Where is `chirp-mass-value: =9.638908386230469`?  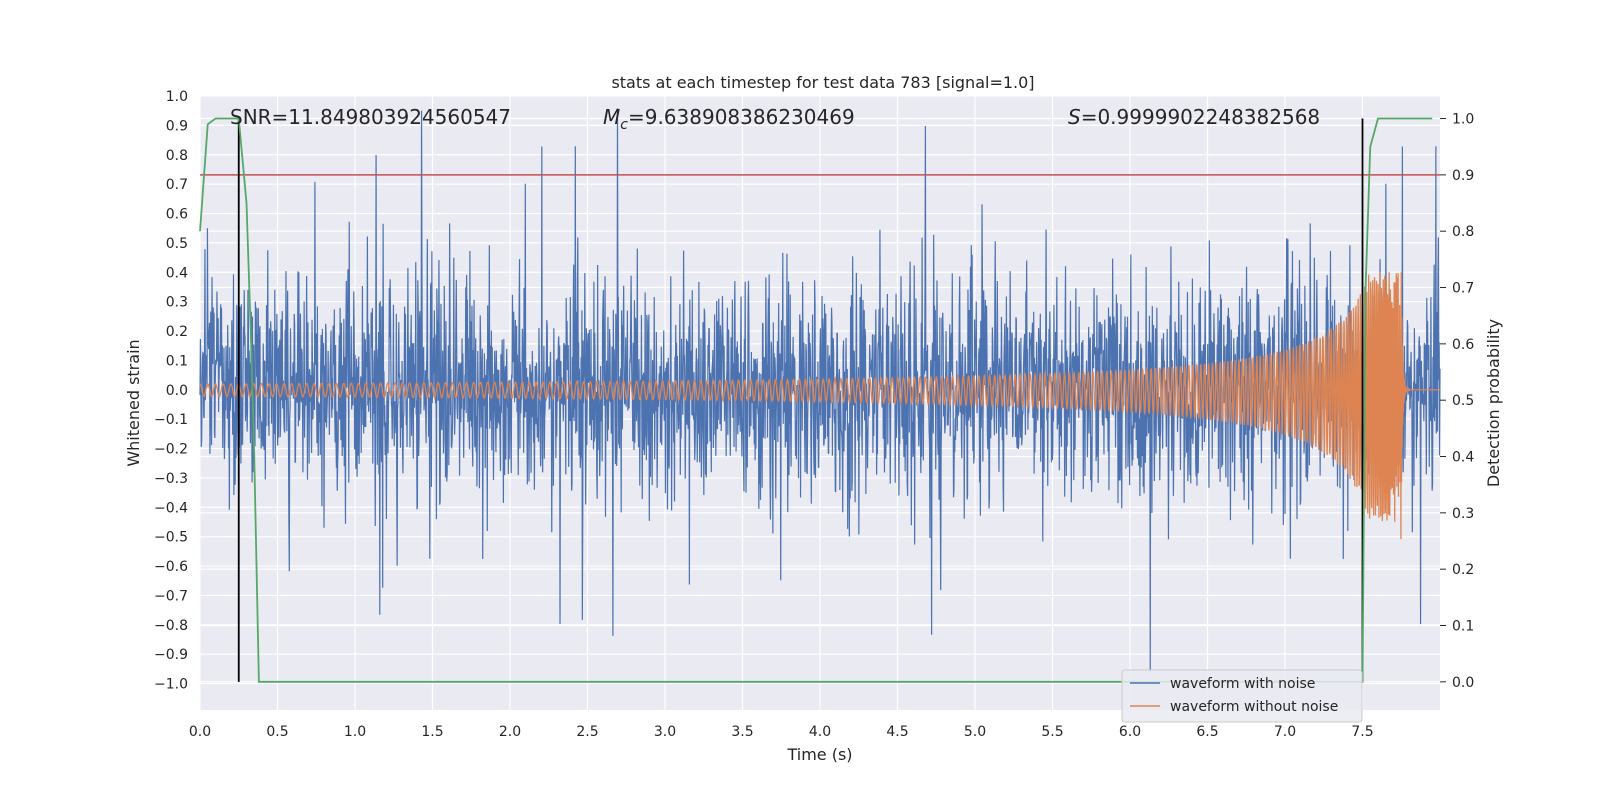
chirp-mass-value: =9.638908386230469 is located at coordinates (741, 117).